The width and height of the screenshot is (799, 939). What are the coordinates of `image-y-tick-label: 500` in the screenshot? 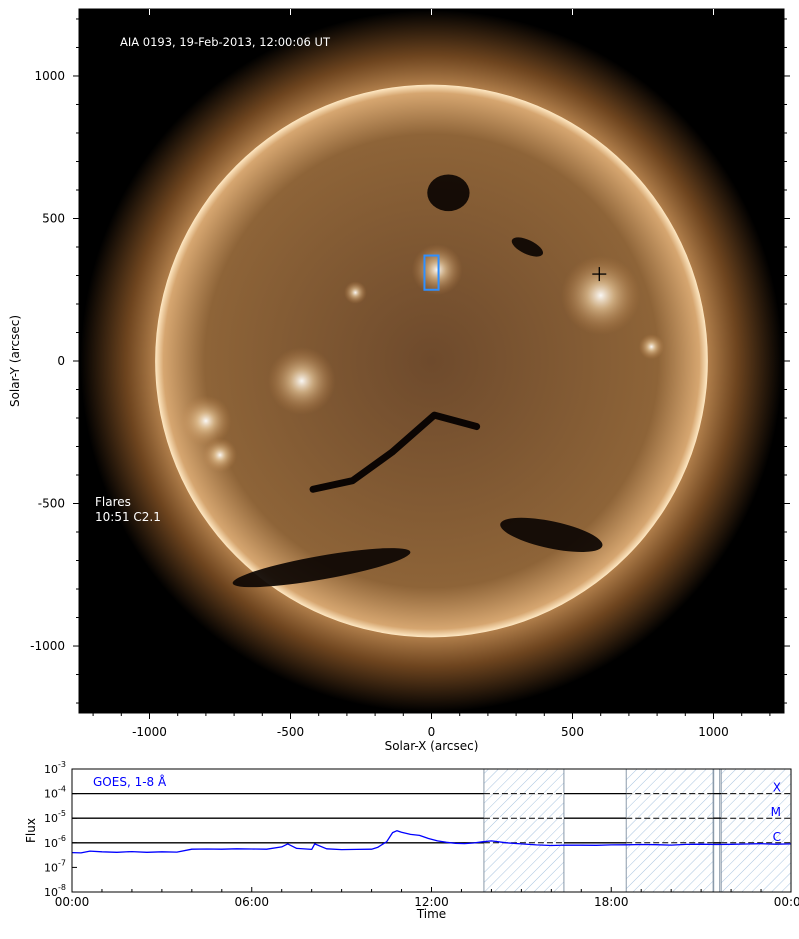 It's located at (53, 218).